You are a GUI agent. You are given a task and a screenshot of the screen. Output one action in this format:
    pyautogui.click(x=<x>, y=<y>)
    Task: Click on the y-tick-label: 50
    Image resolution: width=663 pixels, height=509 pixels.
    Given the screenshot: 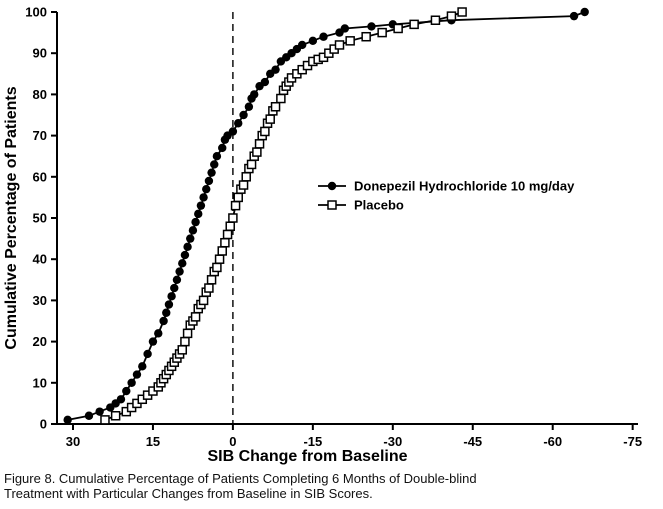 What is the action you would take?
    pyautogui.click(x=40, y=218)
    